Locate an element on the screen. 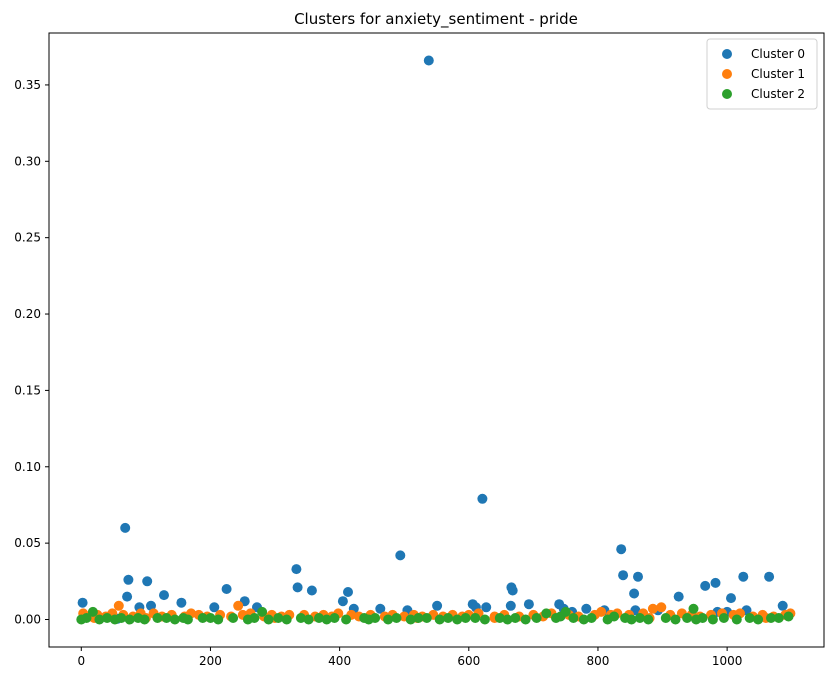 Image resolution: width=835 pixels, height=682 pixels. legend-box is located at coordinates (762, 74).